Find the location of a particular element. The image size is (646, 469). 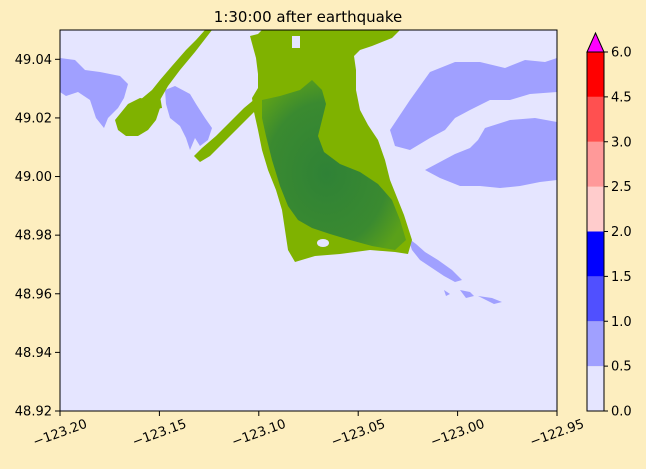

colorbar-tick-label: 1.0 is located at coordinates (621, 322).